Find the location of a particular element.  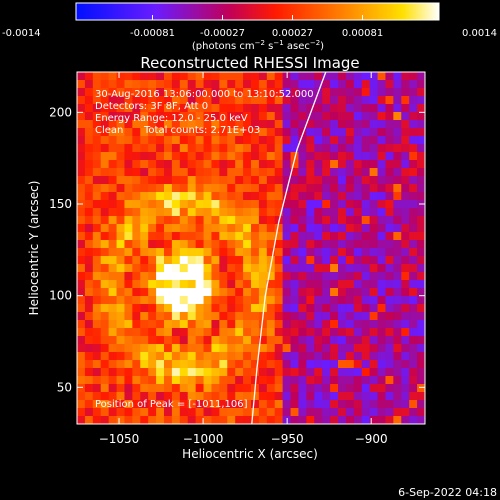

annotation-method: Clean is located at coordinates (109, 130).